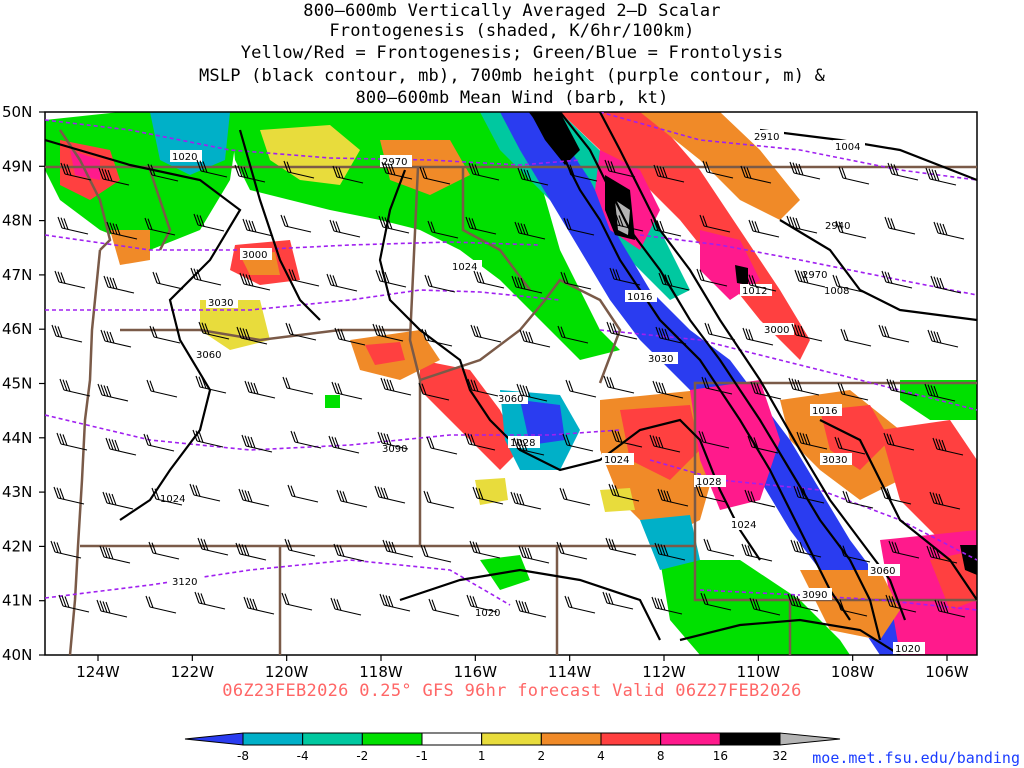 This screenshot has width=1024, height=768. Describe the element at coordinates (482, 756) in the screenshot. I see `colorbar-label: 1` at that location.